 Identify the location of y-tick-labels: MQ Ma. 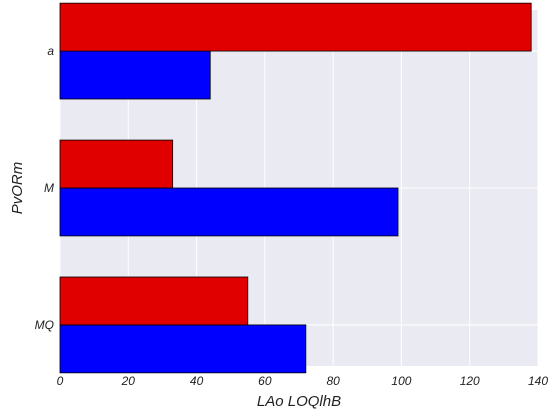
(45, 188).